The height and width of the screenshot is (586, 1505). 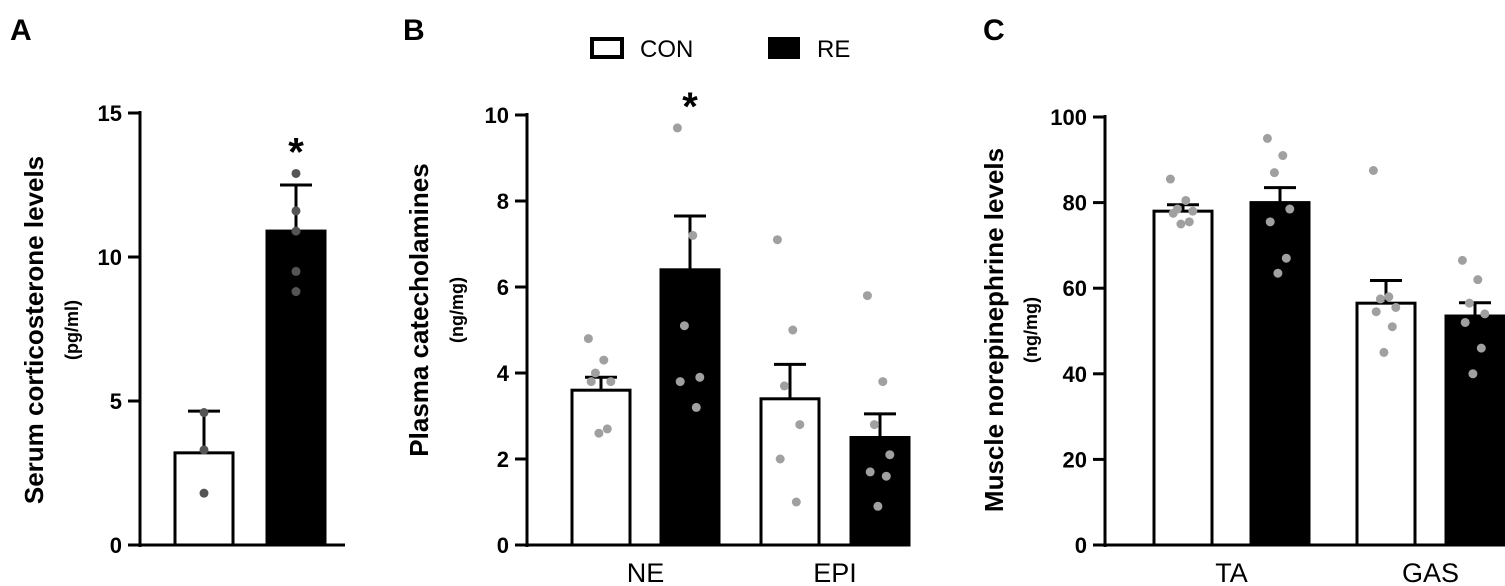 What do you see at coordinates (503, 545) in the screenshot?
I see `panel-b-y-tick-label: 0` at bounding box center [503, 545].